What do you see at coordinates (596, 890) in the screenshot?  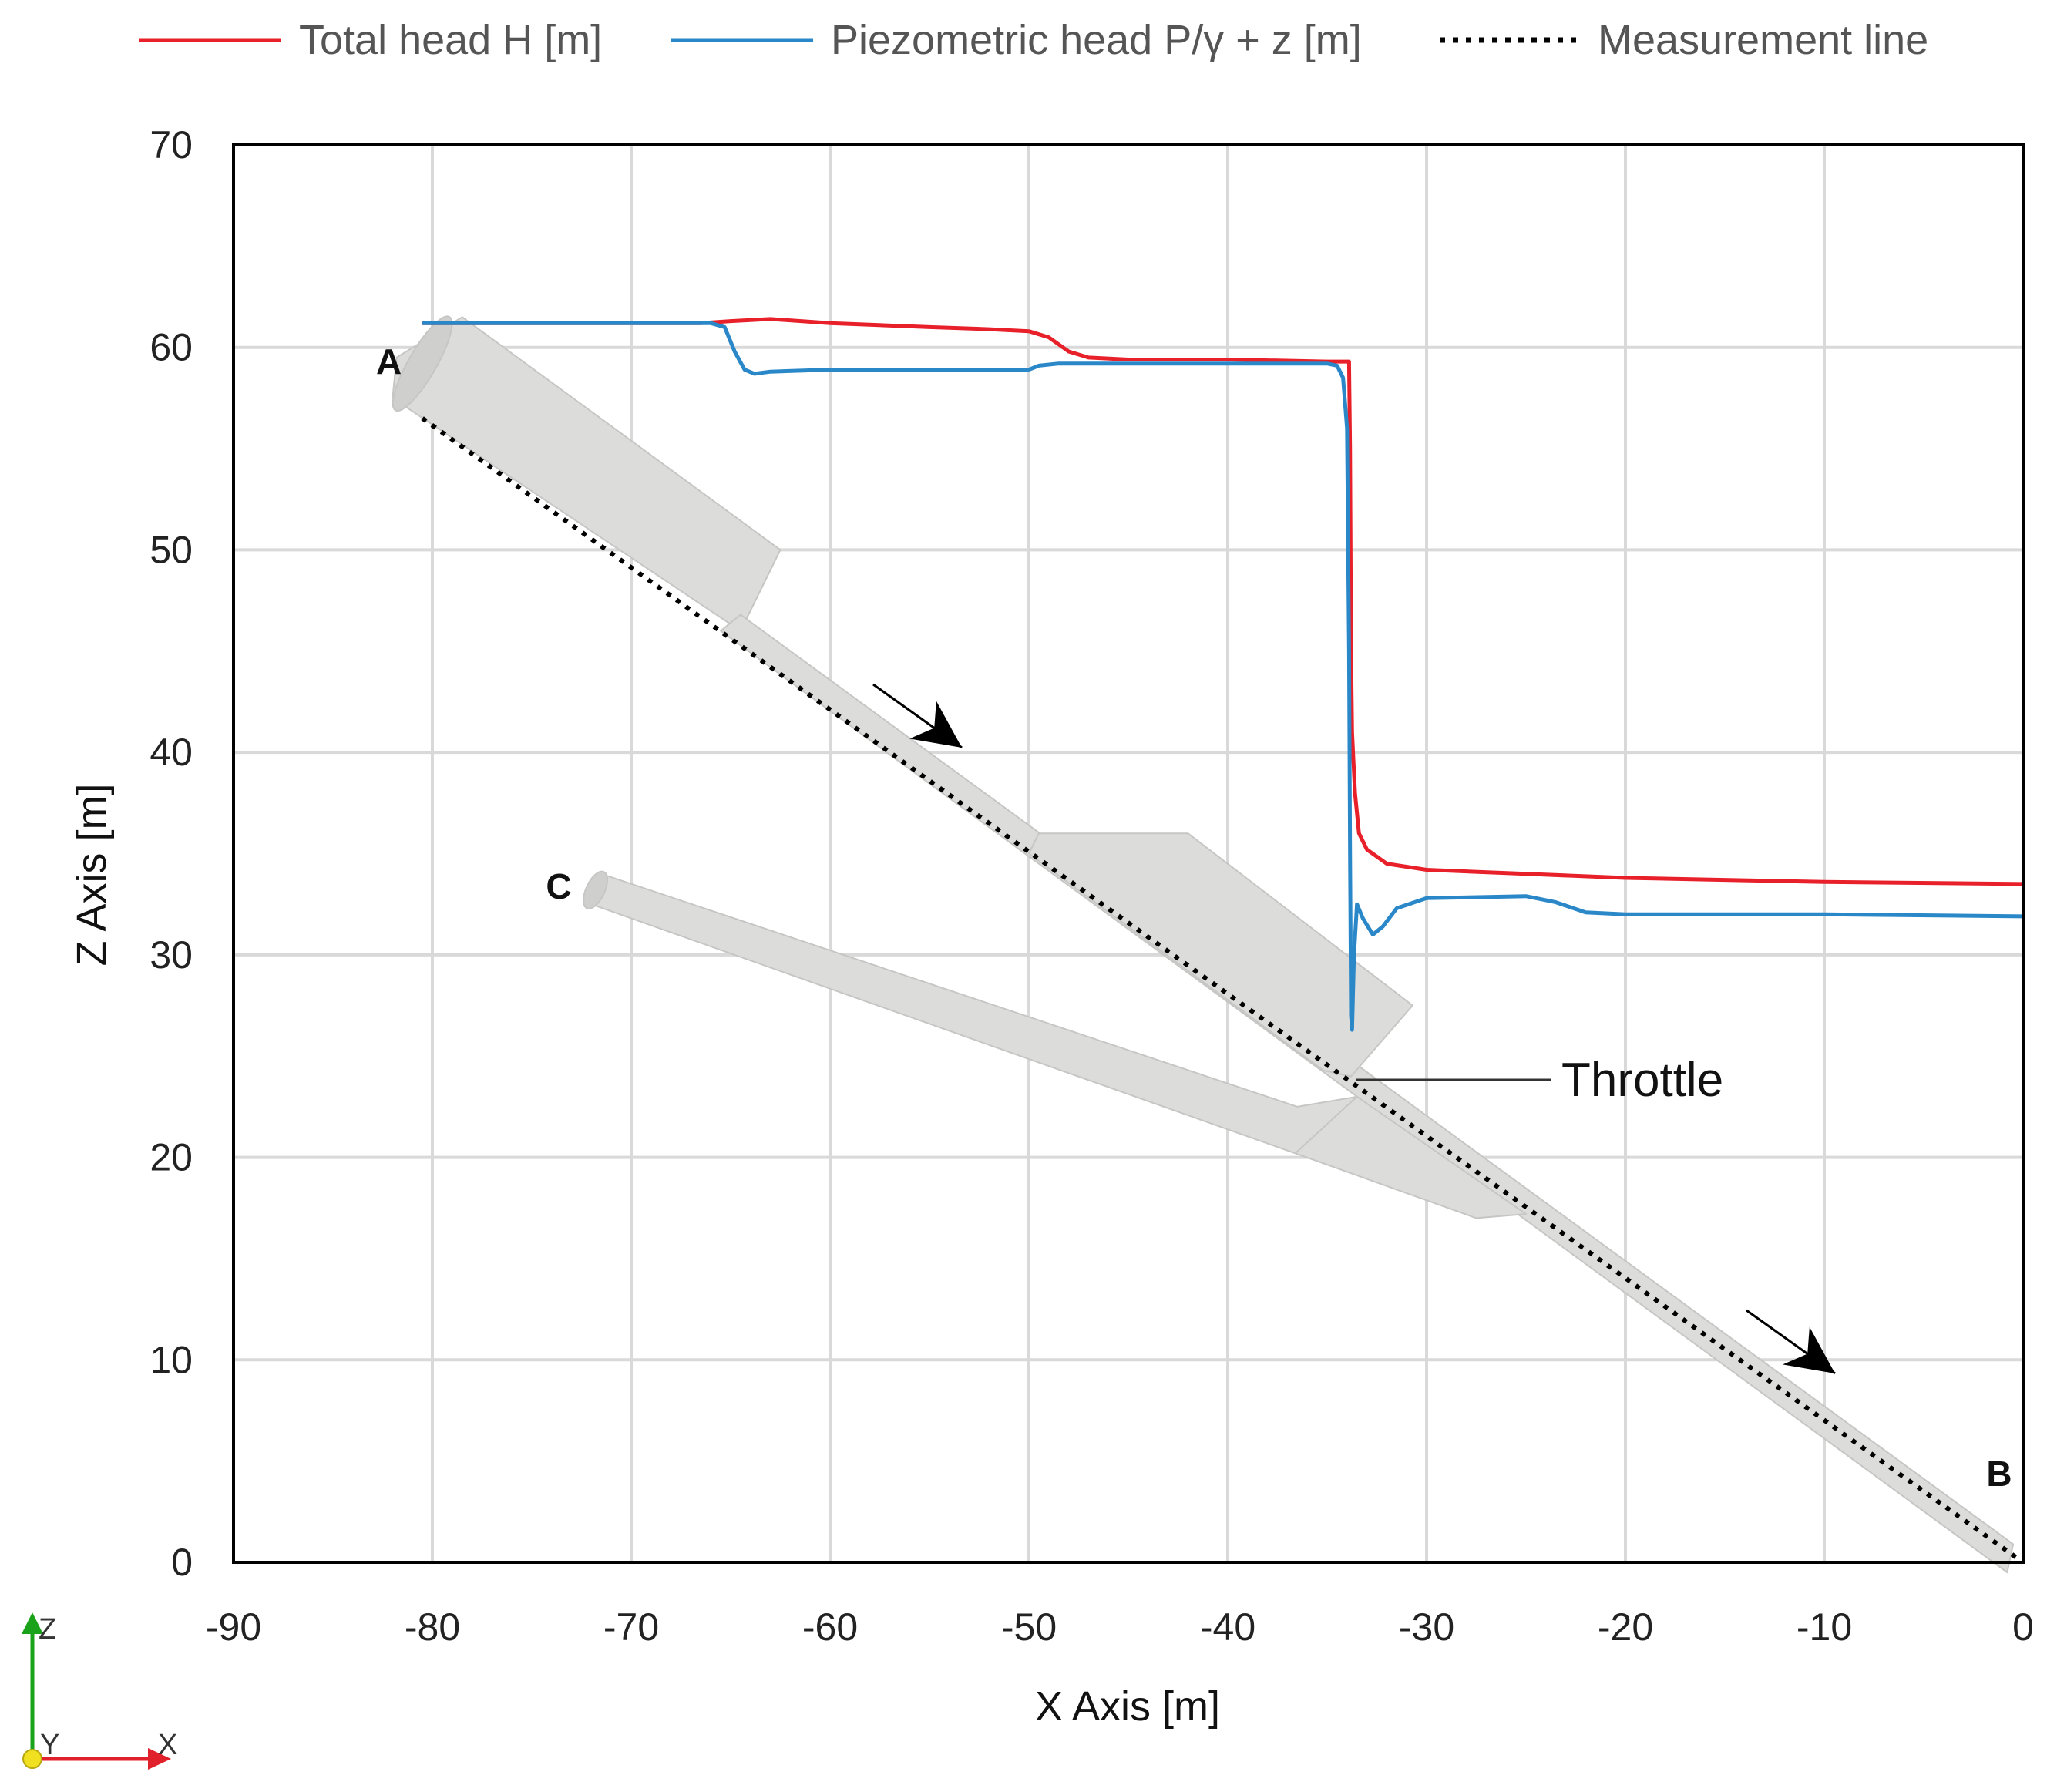 I see `pipe-end-cap-c` at bounding box center [596, 890].